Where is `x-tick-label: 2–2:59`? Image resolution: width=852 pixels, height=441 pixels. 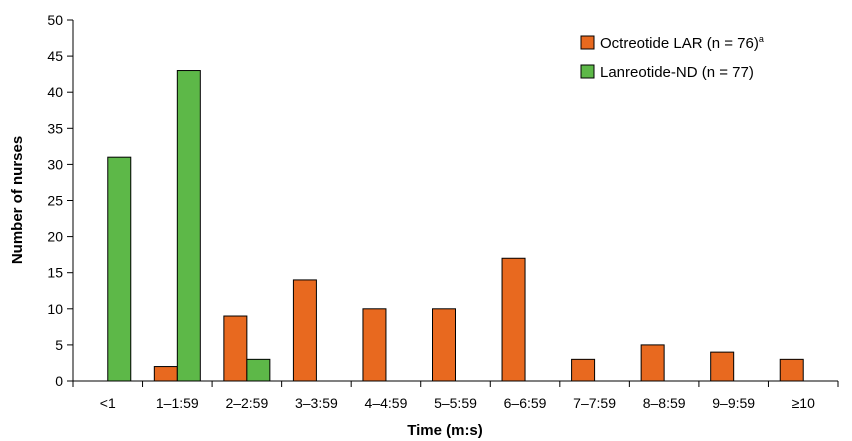
x-tick-label: 2–2:59 is located at coordinates (246, 403).